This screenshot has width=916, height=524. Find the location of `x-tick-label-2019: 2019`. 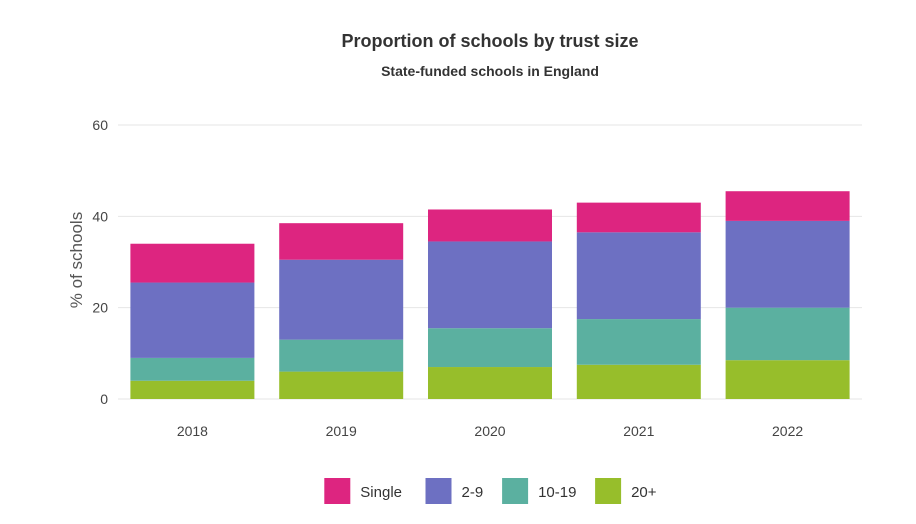

x-tick-label-2019: 2019 is located at coordinates (341, 431).